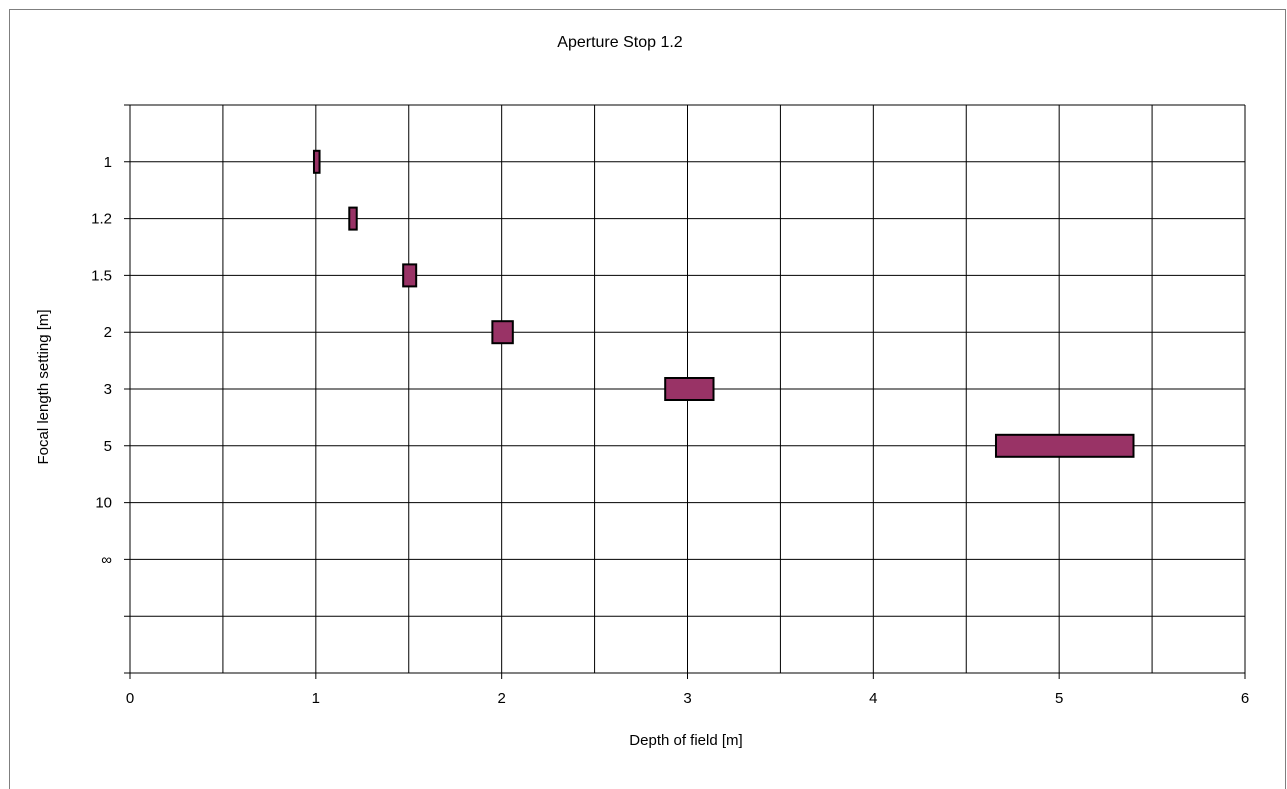 The height and width of the screenshot is (789, 1287). Describe the element at coordinates (108, 446) in the screenshot. I see `y-tick-label: 5` at that location.